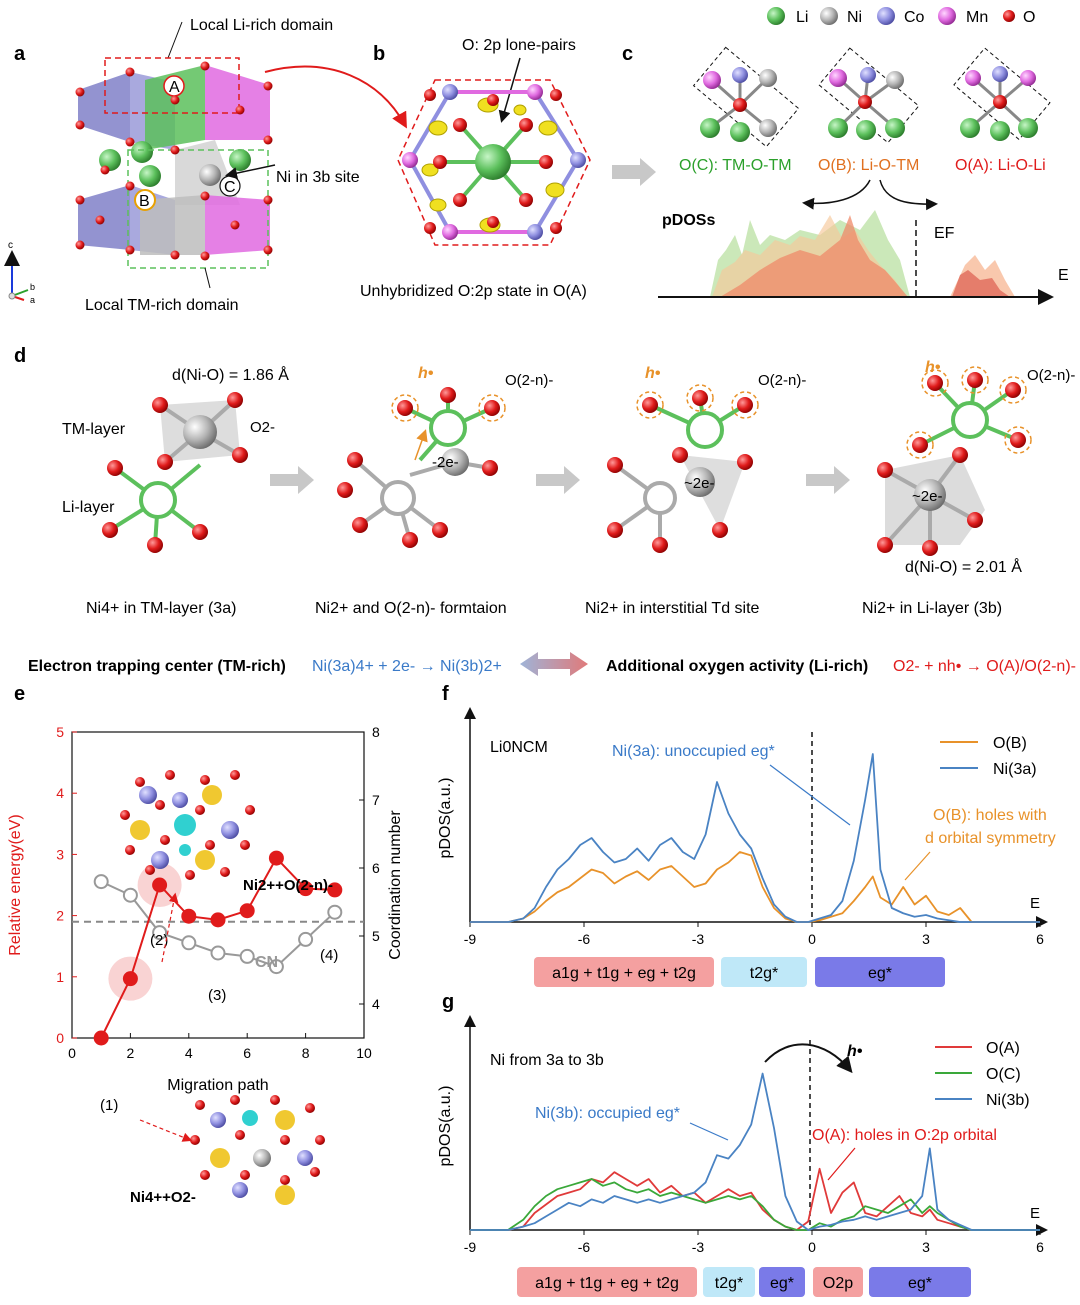 Image resolution: width=1080 pixels, height=1305 pixels. I want to click on e-ticks: 0 2 4 6 8 10 0 1 2 3 4 5 4 5 6 7 8, so click(218, 892).